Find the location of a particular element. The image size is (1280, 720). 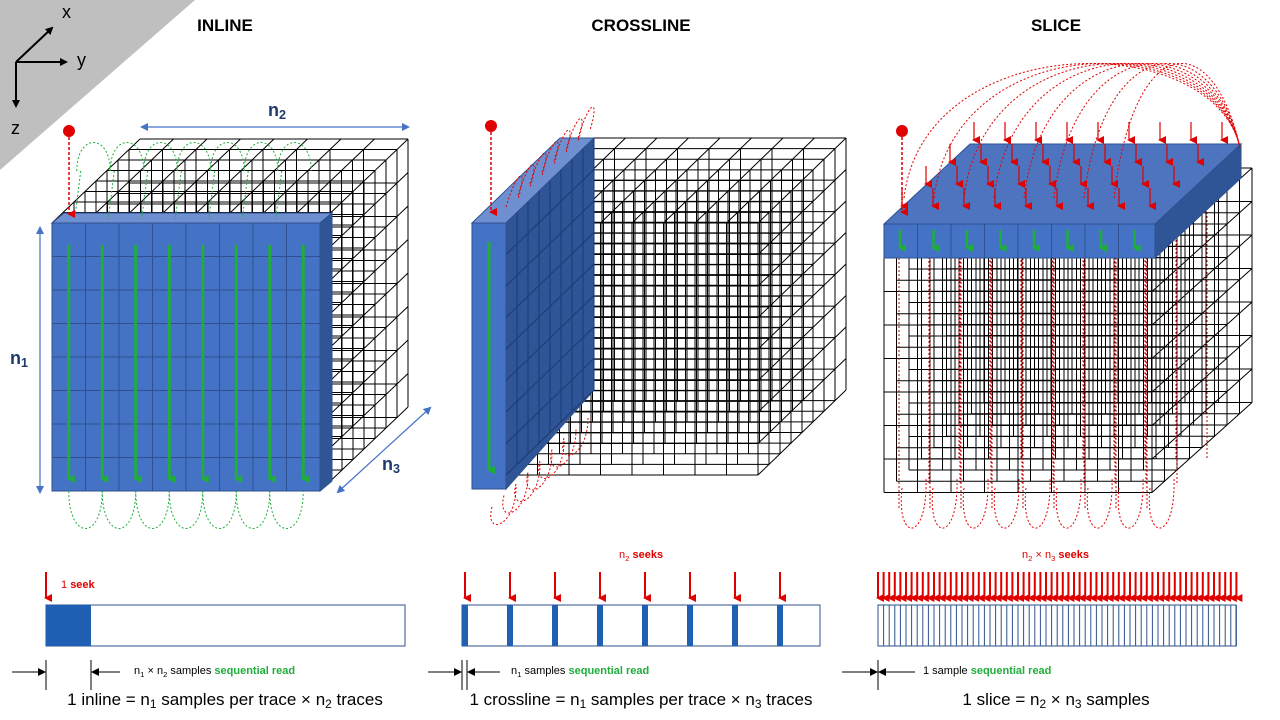

z-axis-label: z is located at coordinates (15, 128).